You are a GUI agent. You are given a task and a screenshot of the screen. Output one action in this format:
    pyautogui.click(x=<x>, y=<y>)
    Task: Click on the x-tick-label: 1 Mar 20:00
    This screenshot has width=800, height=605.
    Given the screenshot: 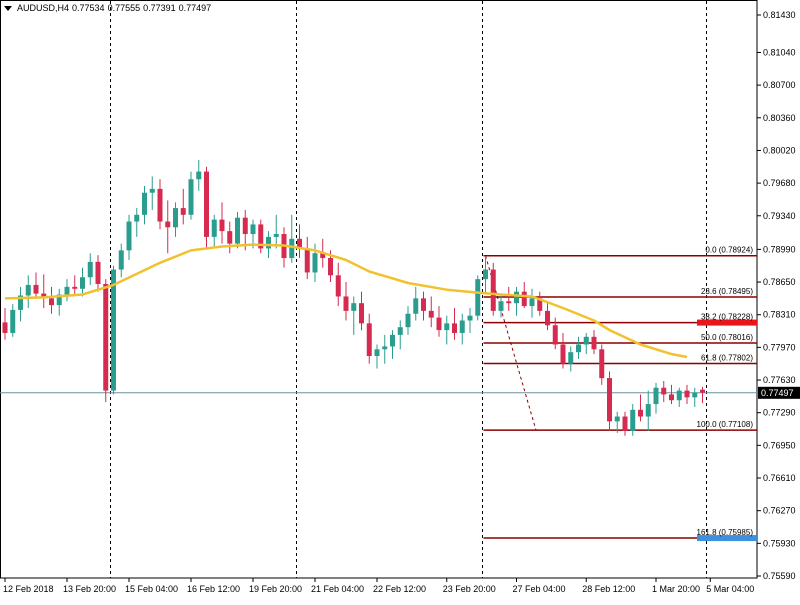 What is the action you would take?
    pyautogui.click(x=676, y=589)
    